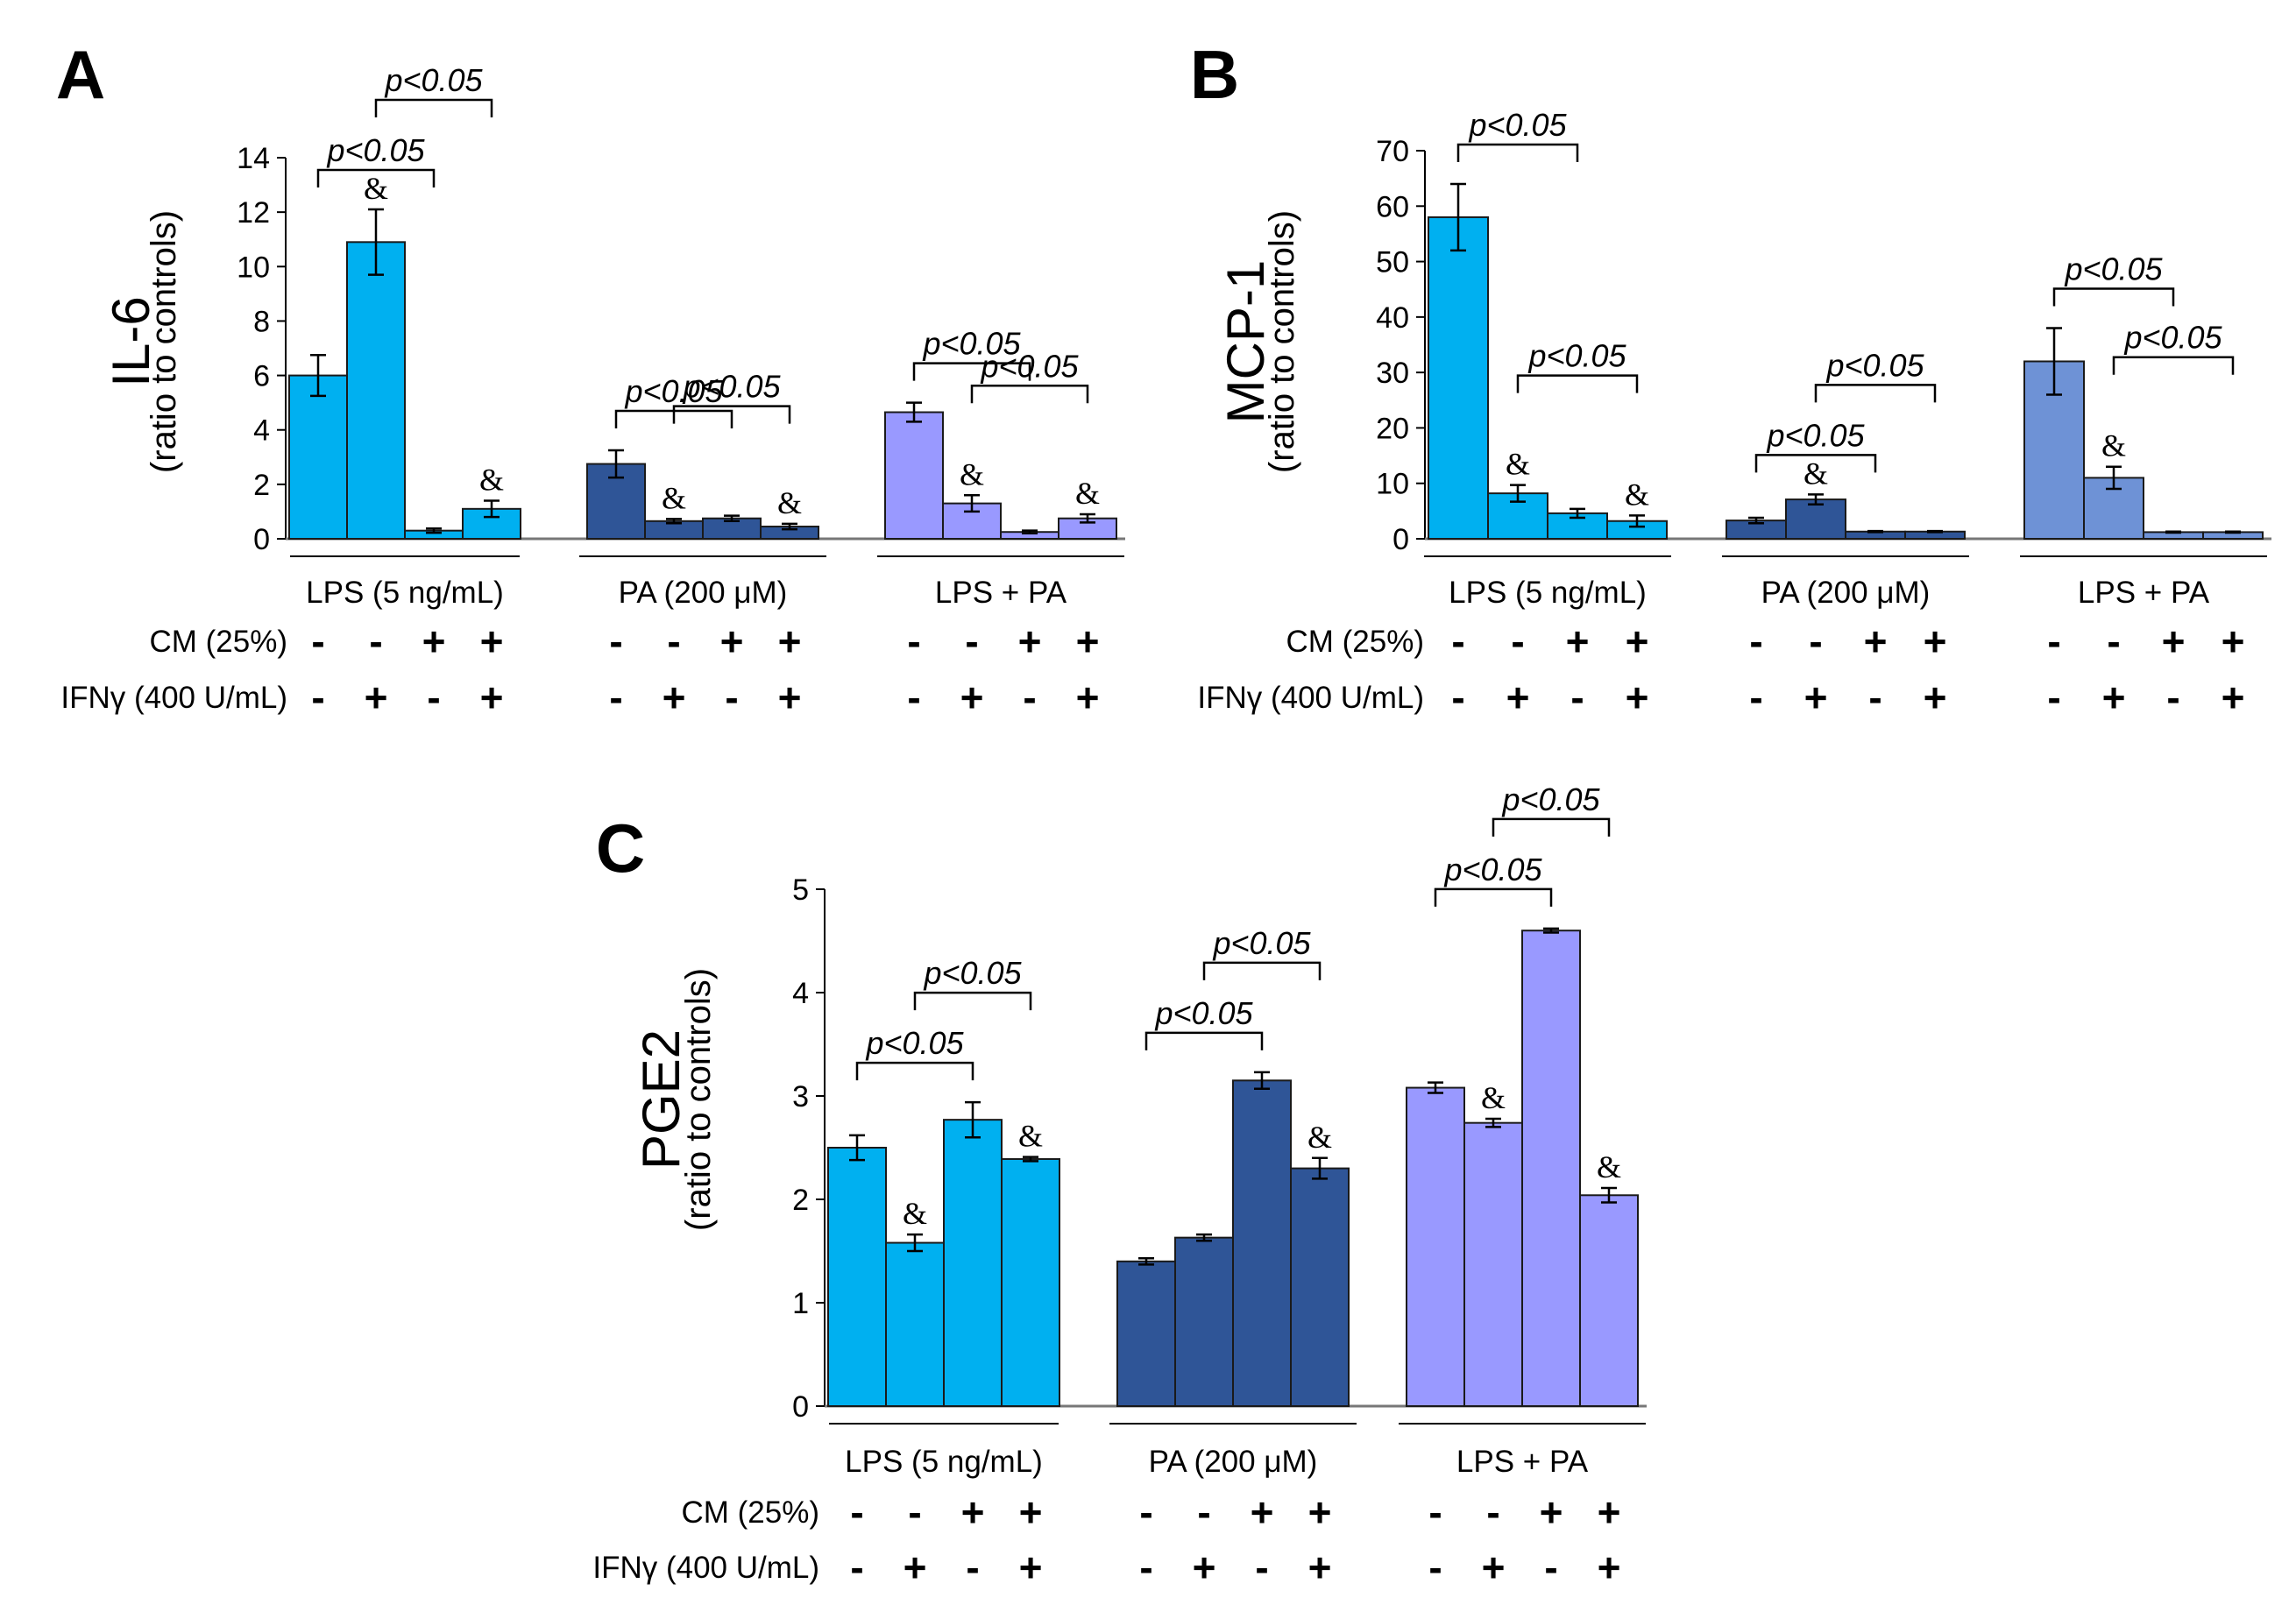 This screenshot has height=1612, width=2296. I want to click on y-tick-label: 30, so click(1392, 373).